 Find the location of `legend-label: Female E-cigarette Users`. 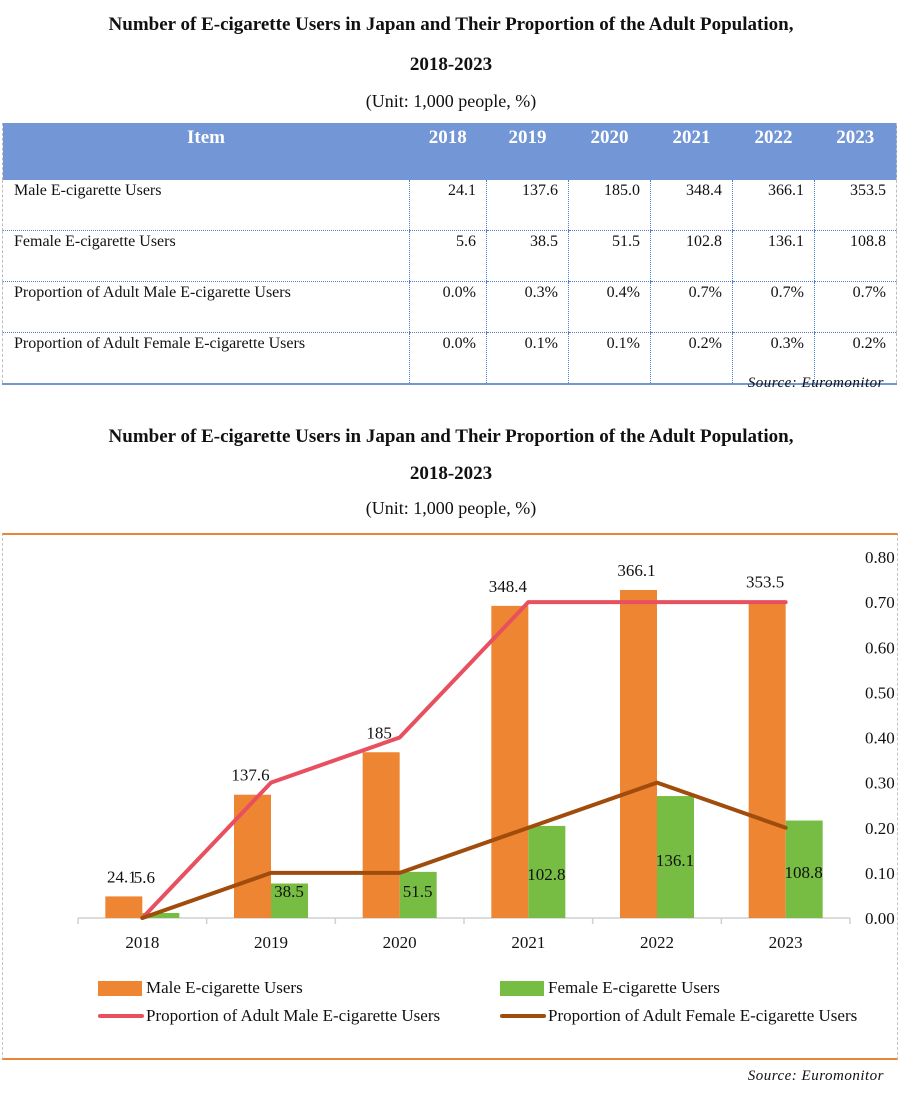

legend-label: Female E-cigarette Users is located at coordinates (634, 987).